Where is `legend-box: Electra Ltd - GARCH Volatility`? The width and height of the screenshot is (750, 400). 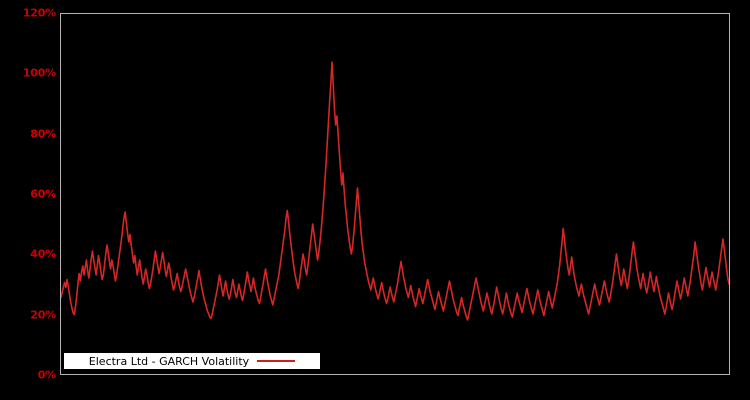
legend-box: Electra Ltd - GARCH Volatility is located at coordinates (192, 361).